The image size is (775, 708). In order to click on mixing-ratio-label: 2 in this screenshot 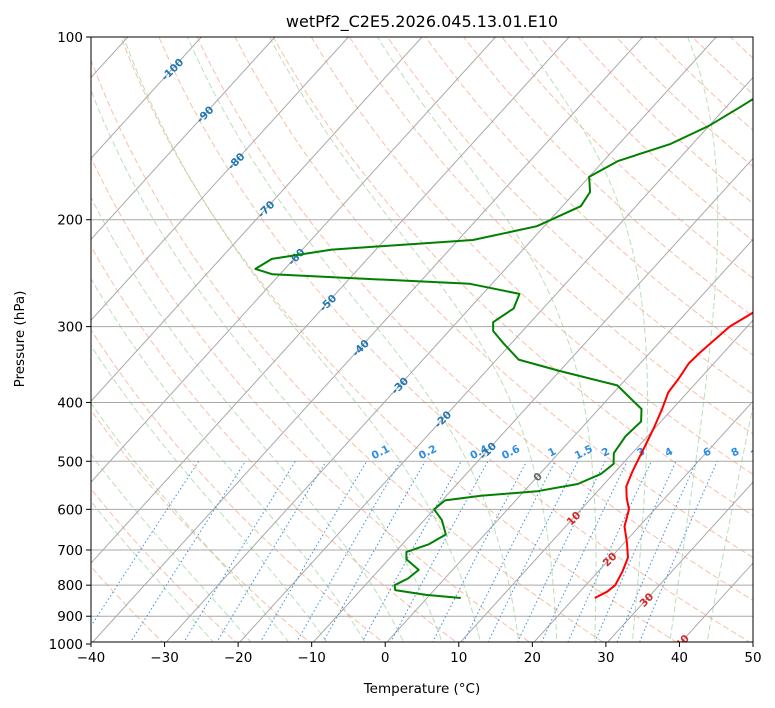, I will do `click(606, 453)`.